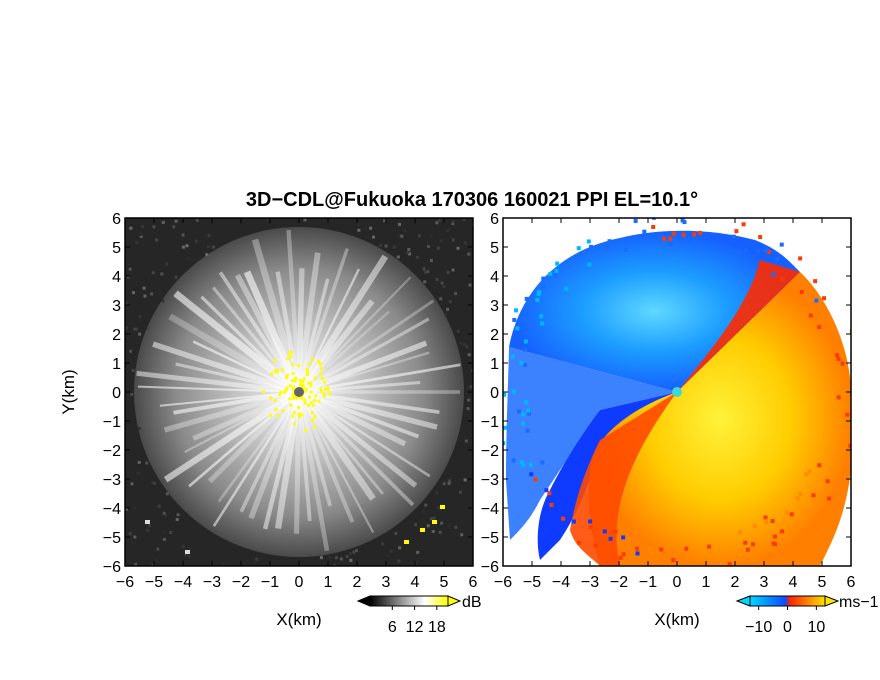 The height and width of the screenshot is (680, 880). What do you see at coordinates (490, 480) in the screenshot?
I see `y-tick-label: −3` at bounding box center [490, 480].